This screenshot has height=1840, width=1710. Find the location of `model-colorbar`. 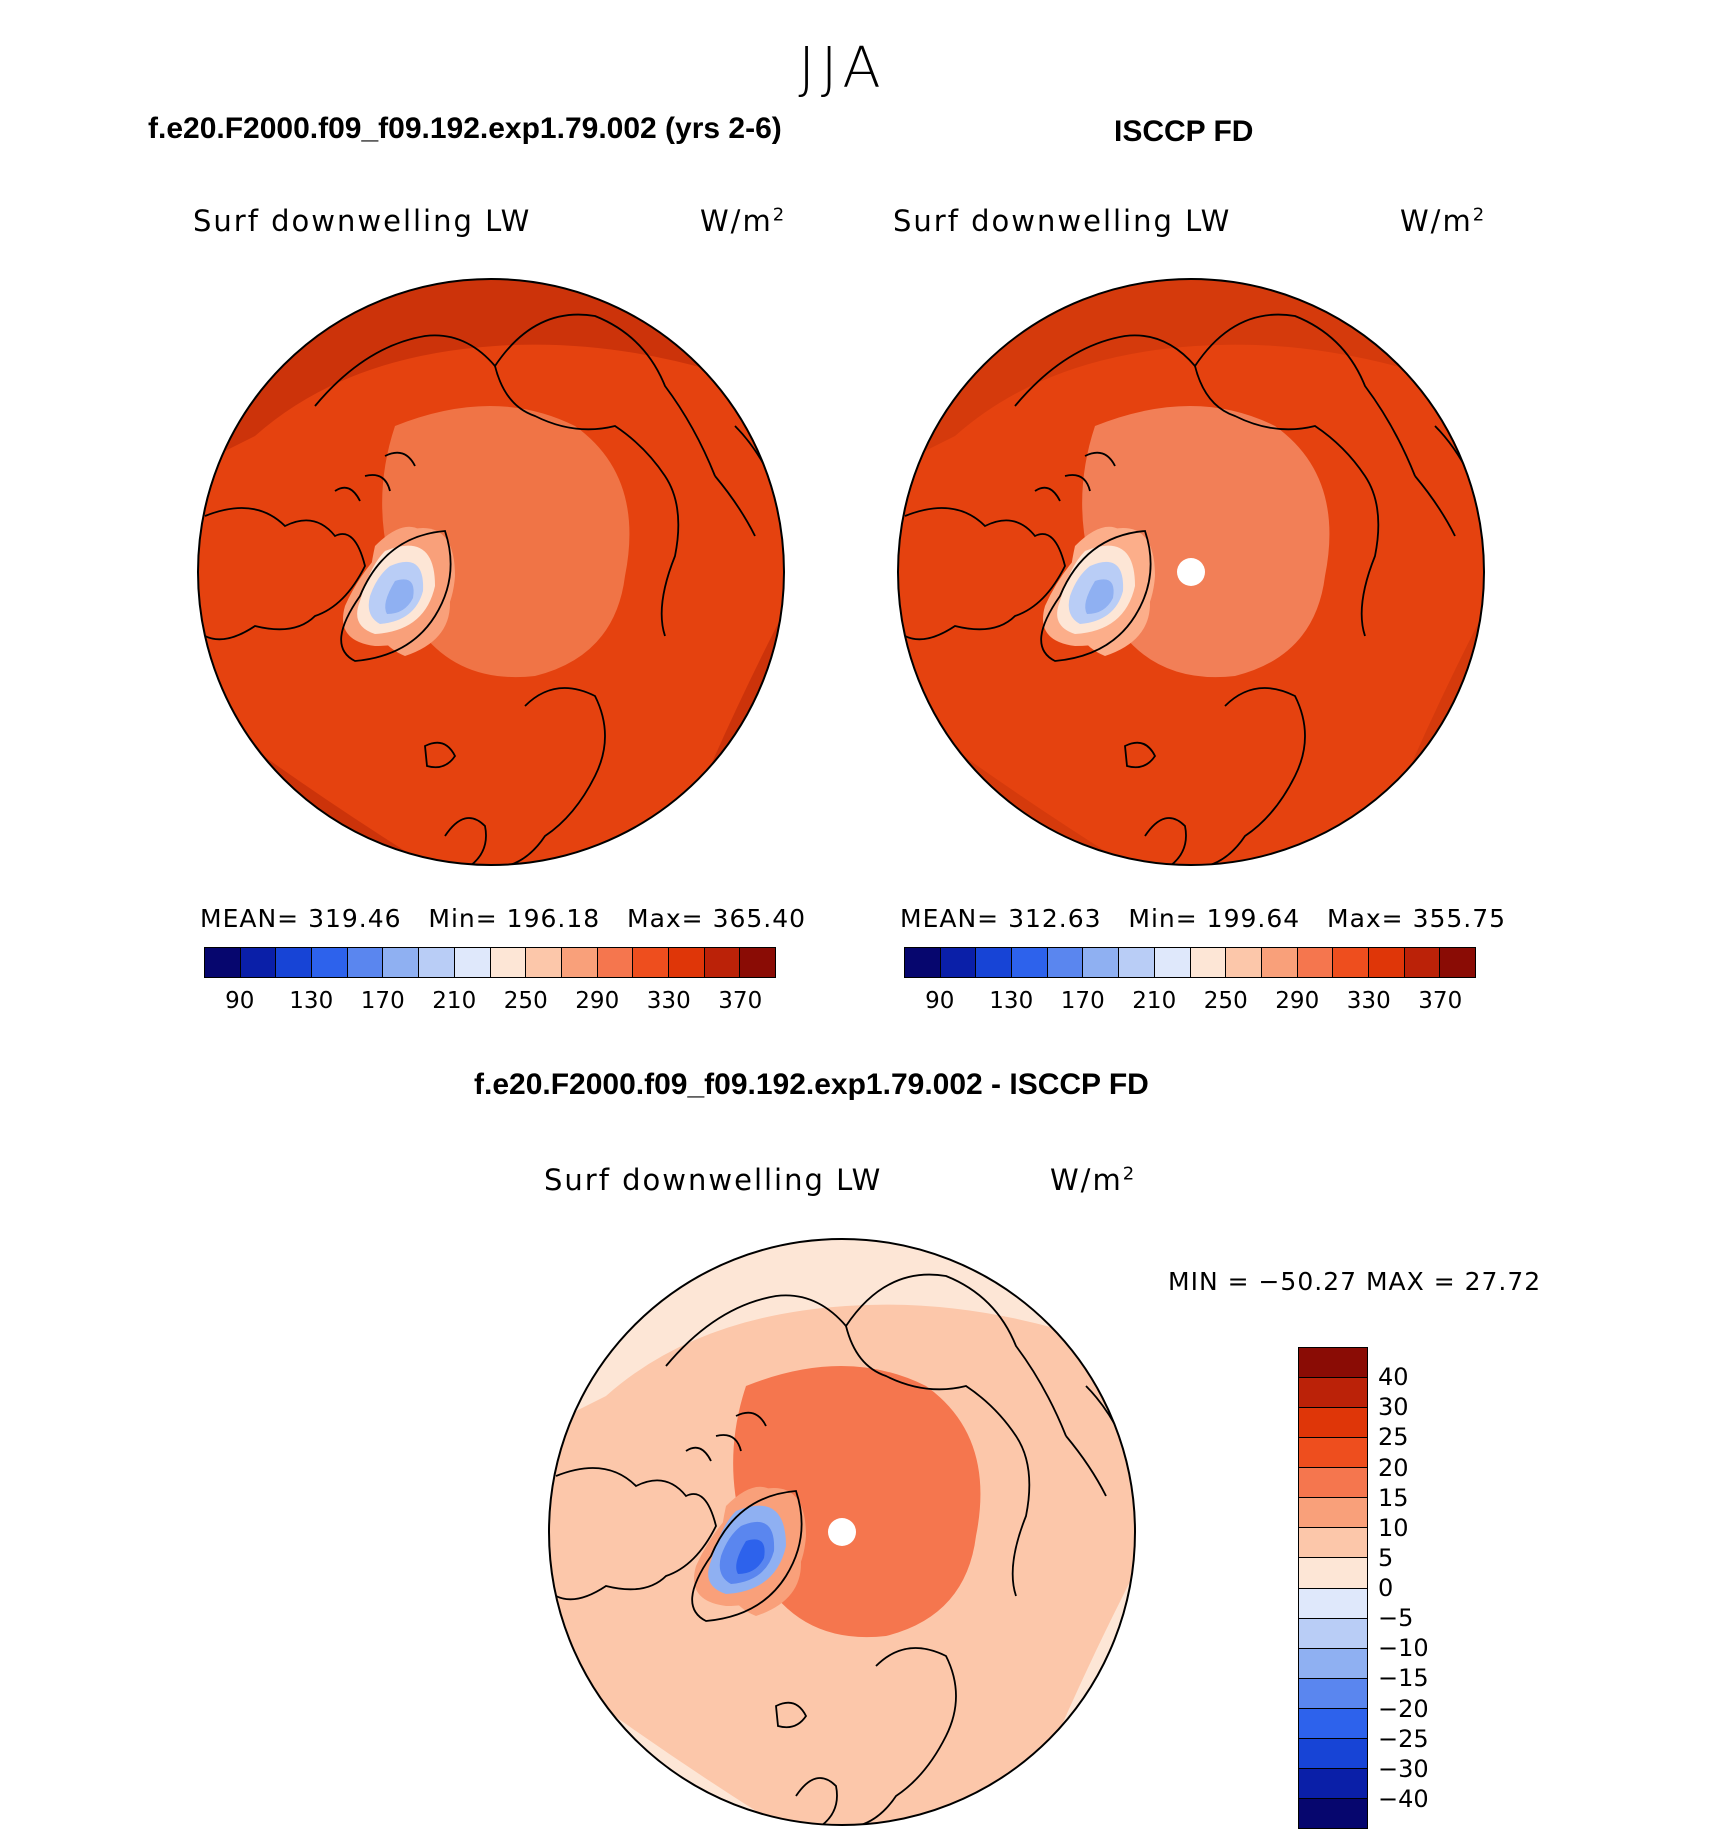

model-colorbar is located at coordinates (490, 962).